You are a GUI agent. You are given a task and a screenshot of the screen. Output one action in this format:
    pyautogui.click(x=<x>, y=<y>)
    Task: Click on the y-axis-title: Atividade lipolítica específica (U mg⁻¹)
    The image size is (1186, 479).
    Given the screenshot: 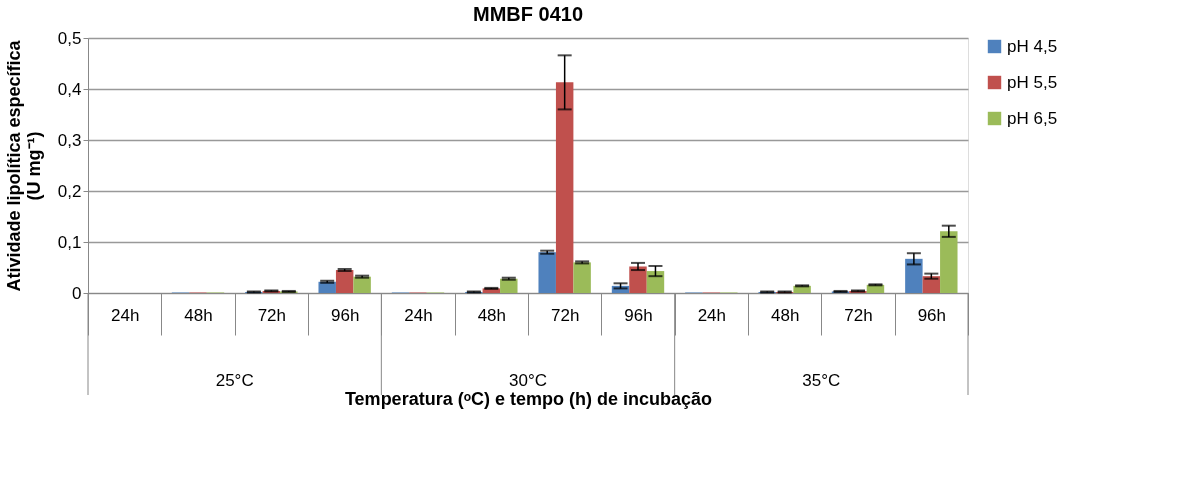 What is the action you would take?
    pyautogui.click(x=23, y=165)
    